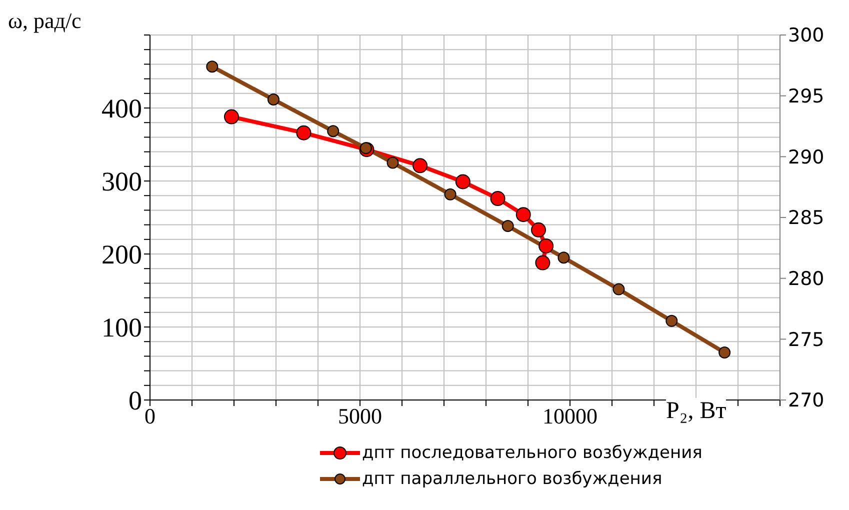 The height and width of the screenshot is (510, 849). Describe the element at coordinates (806, 401) in the screenshot. I see `y2-tick-label: 270` at that location.